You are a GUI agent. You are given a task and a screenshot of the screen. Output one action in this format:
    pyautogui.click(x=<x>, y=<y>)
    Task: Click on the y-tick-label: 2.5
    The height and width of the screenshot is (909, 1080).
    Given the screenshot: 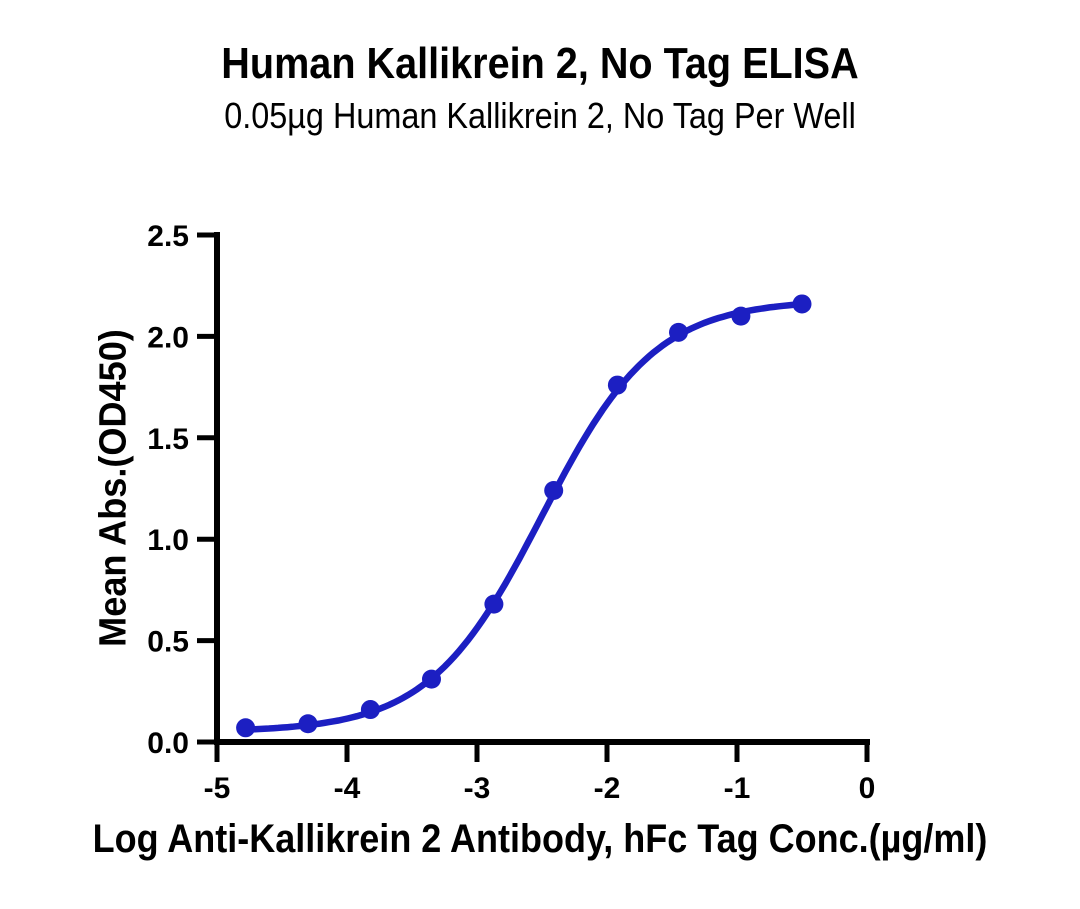 What is the action you would take?
    pyautogui.click(x=168, y=236)
    